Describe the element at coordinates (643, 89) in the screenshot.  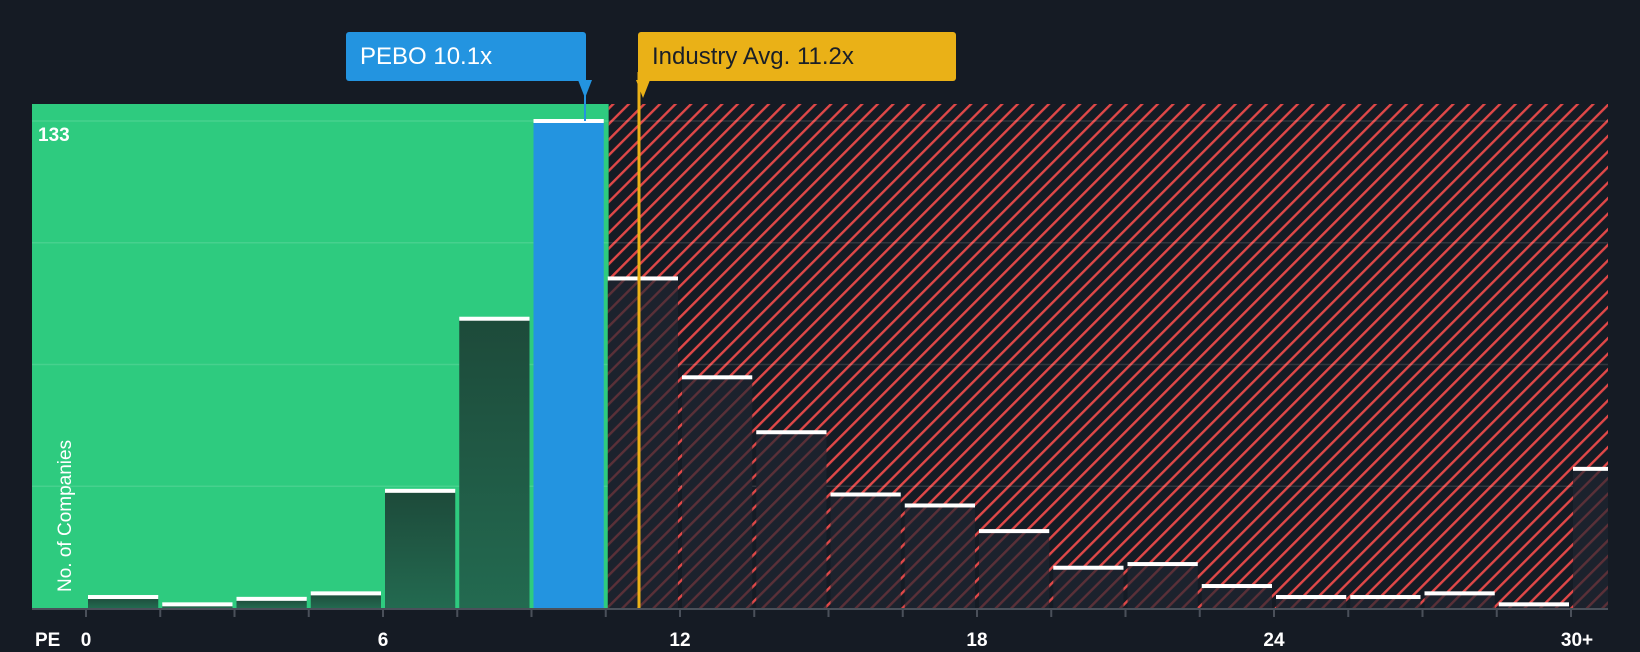
I see `industry-avg-callout-pointer` at that location.